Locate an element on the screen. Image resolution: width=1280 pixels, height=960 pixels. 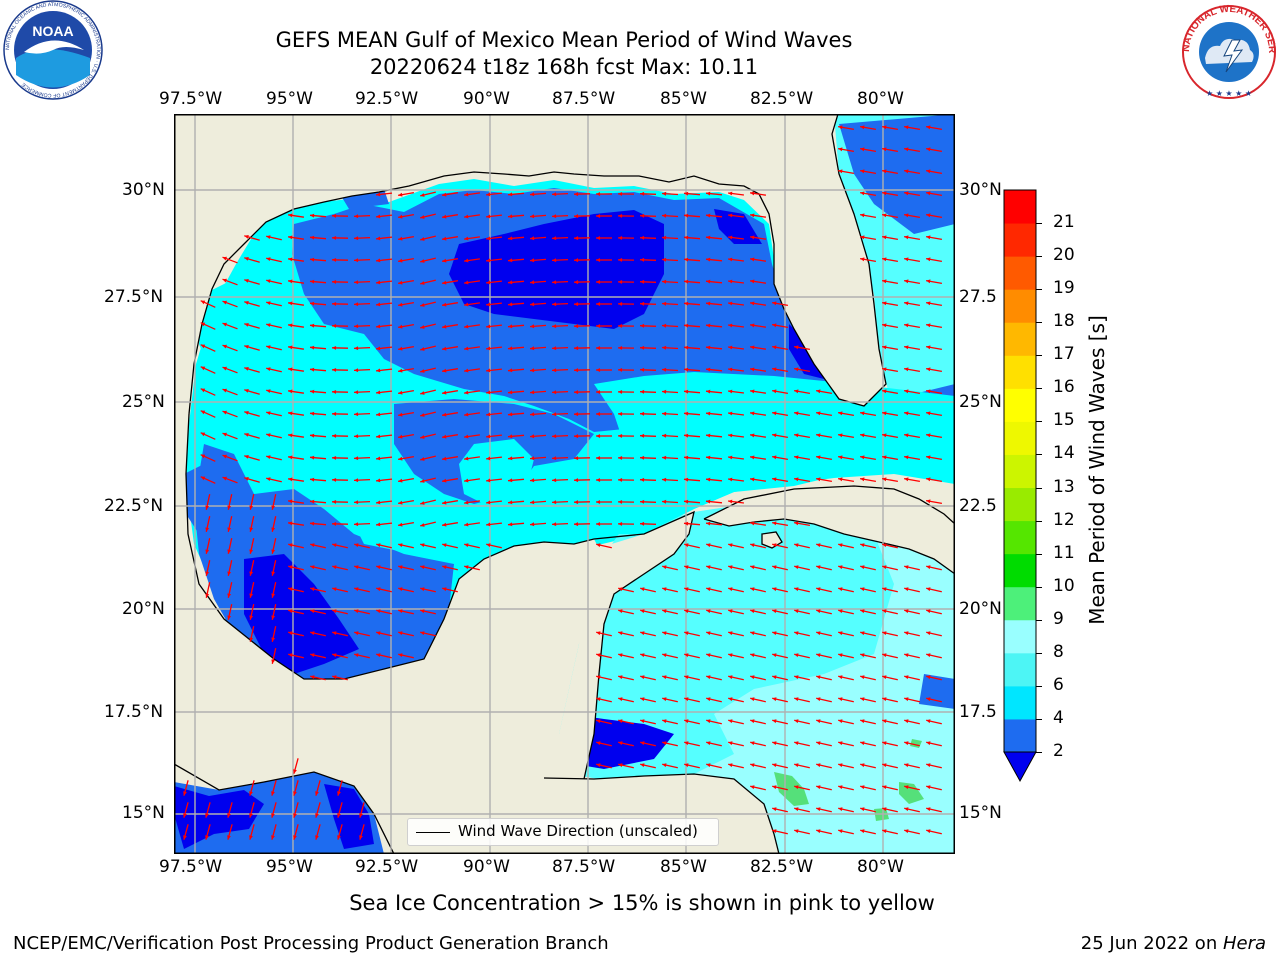
lon-label-top: 85°W is located at coordinates (683, 99).